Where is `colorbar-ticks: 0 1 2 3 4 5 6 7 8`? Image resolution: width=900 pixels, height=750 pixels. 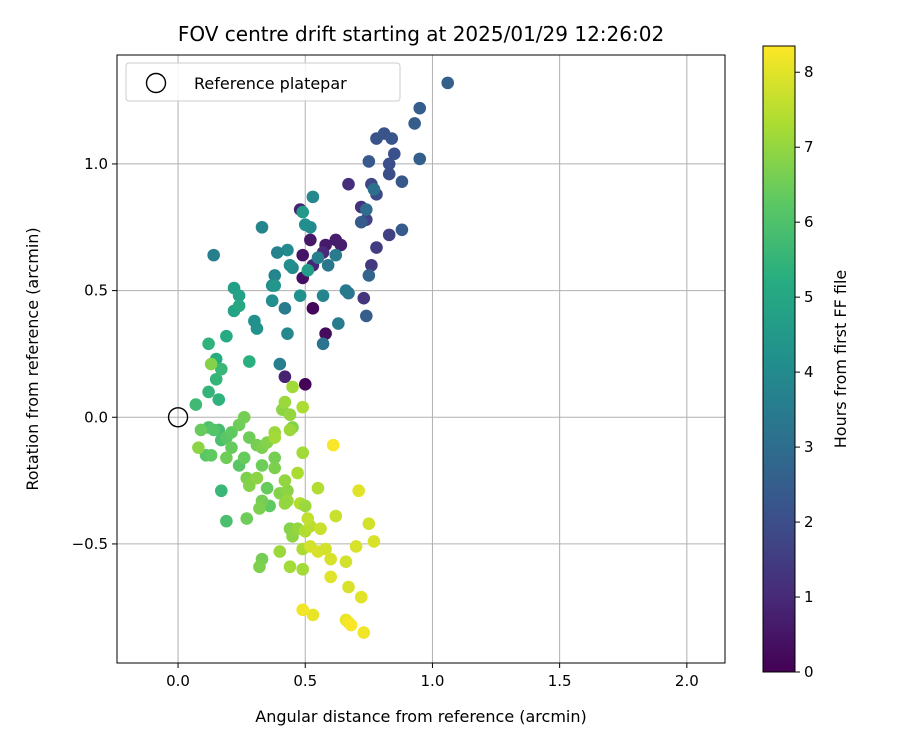 colorbar-ticks: 0 1 2 3 4 5 6 7 8 is located at coordinates (804, 372).